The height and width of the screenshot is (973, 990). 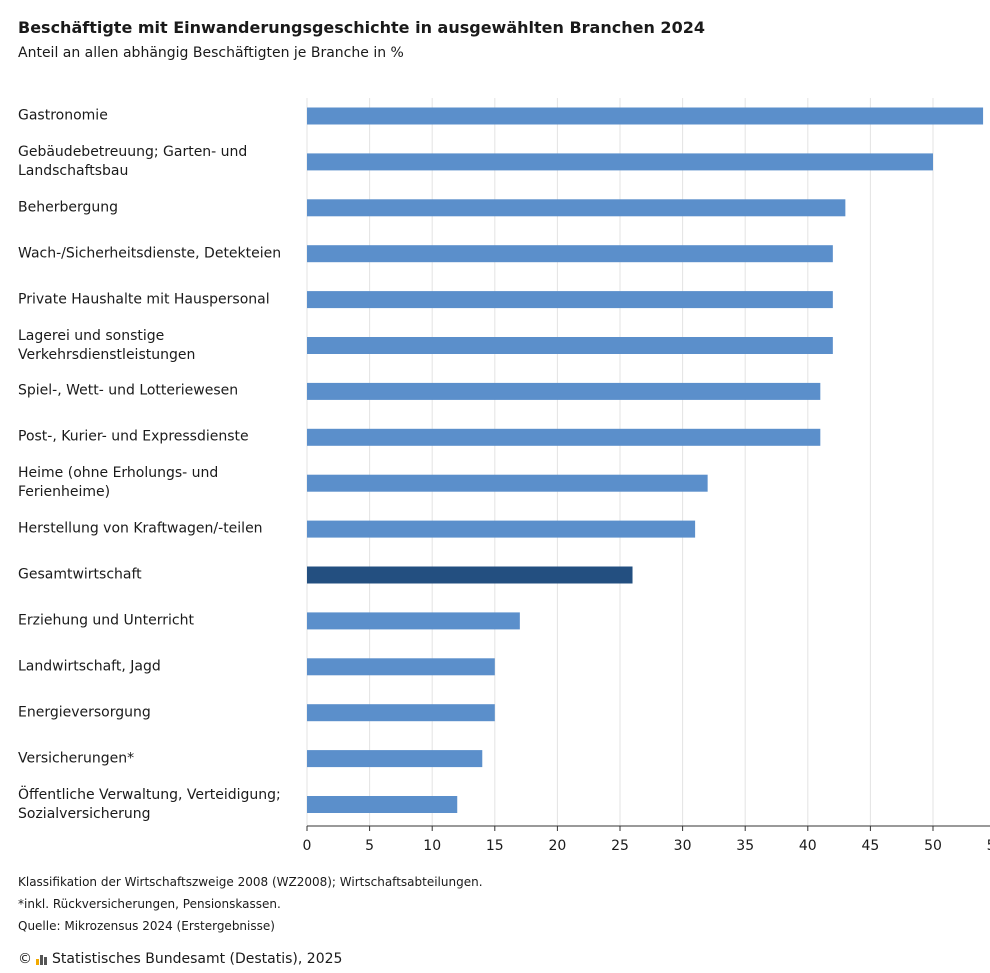 What do you see at coordinates (84, 712) in the screenshot?
I see `category-label: Energieversorgung` at bounding box center [84, 712].